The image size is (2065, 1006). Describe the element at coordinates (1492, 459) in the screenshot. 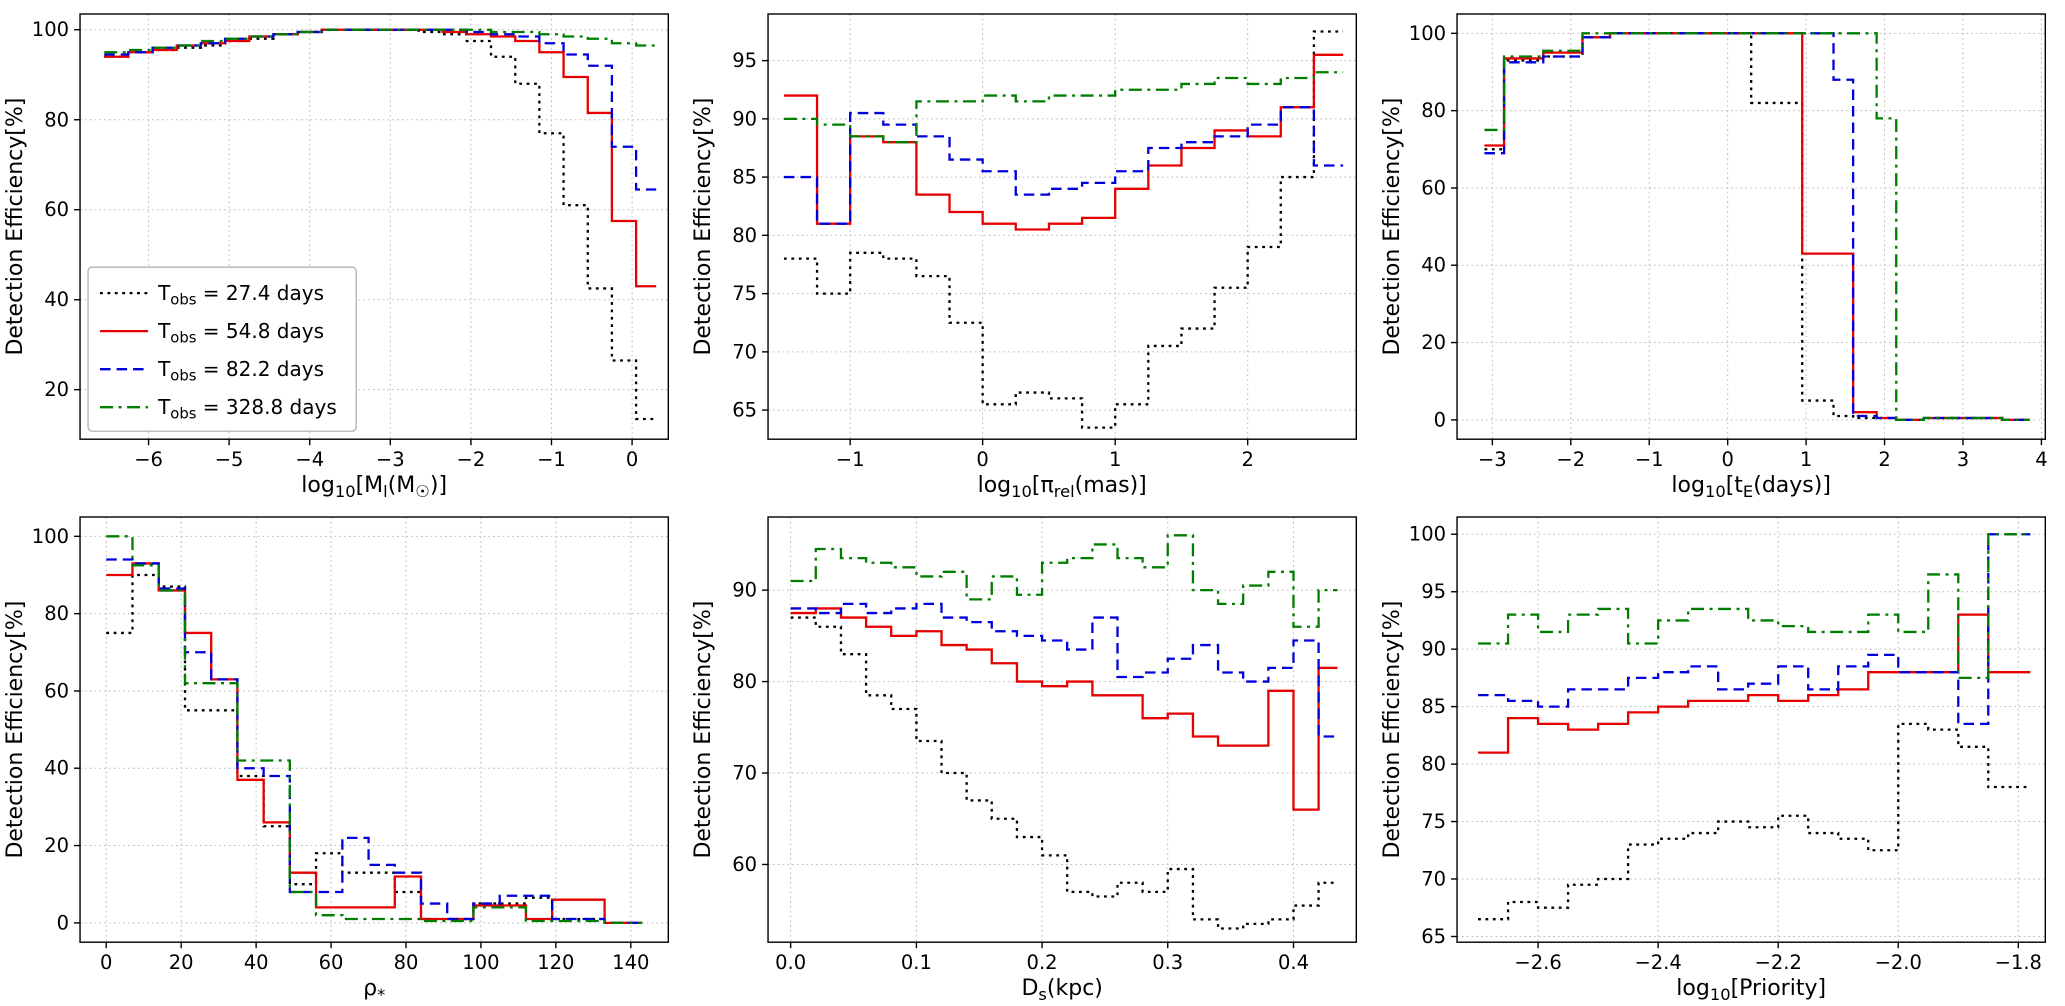

I see `x-tick-label: −3` at that location.